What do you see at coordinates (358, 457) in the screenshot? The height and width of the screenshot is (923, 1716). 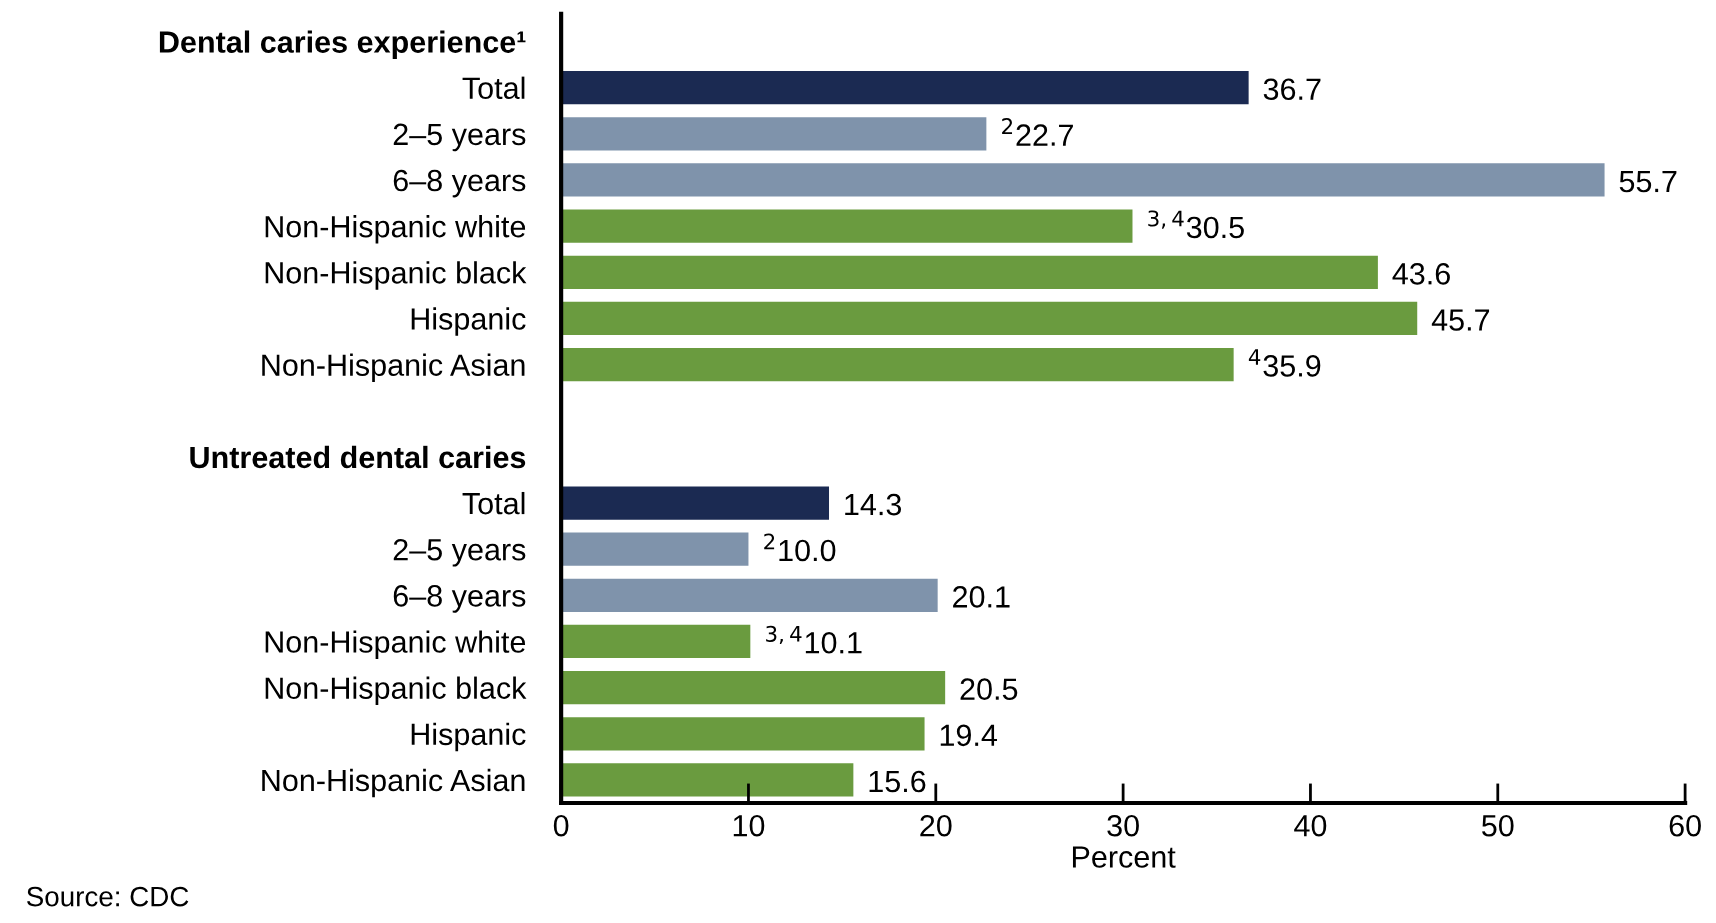 I see `y-tick-label: Untreated dental caries` at bounding box center [358, 457].